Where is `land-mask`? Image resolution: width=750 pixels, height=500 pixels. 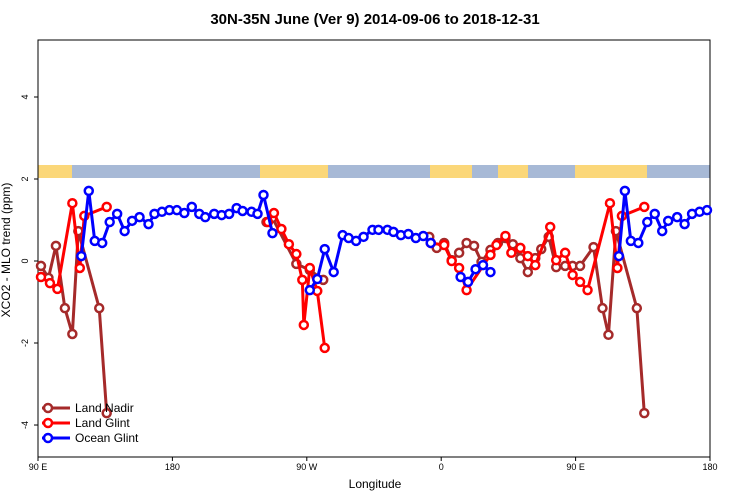 land-mask is located at coordinates (374, 171).